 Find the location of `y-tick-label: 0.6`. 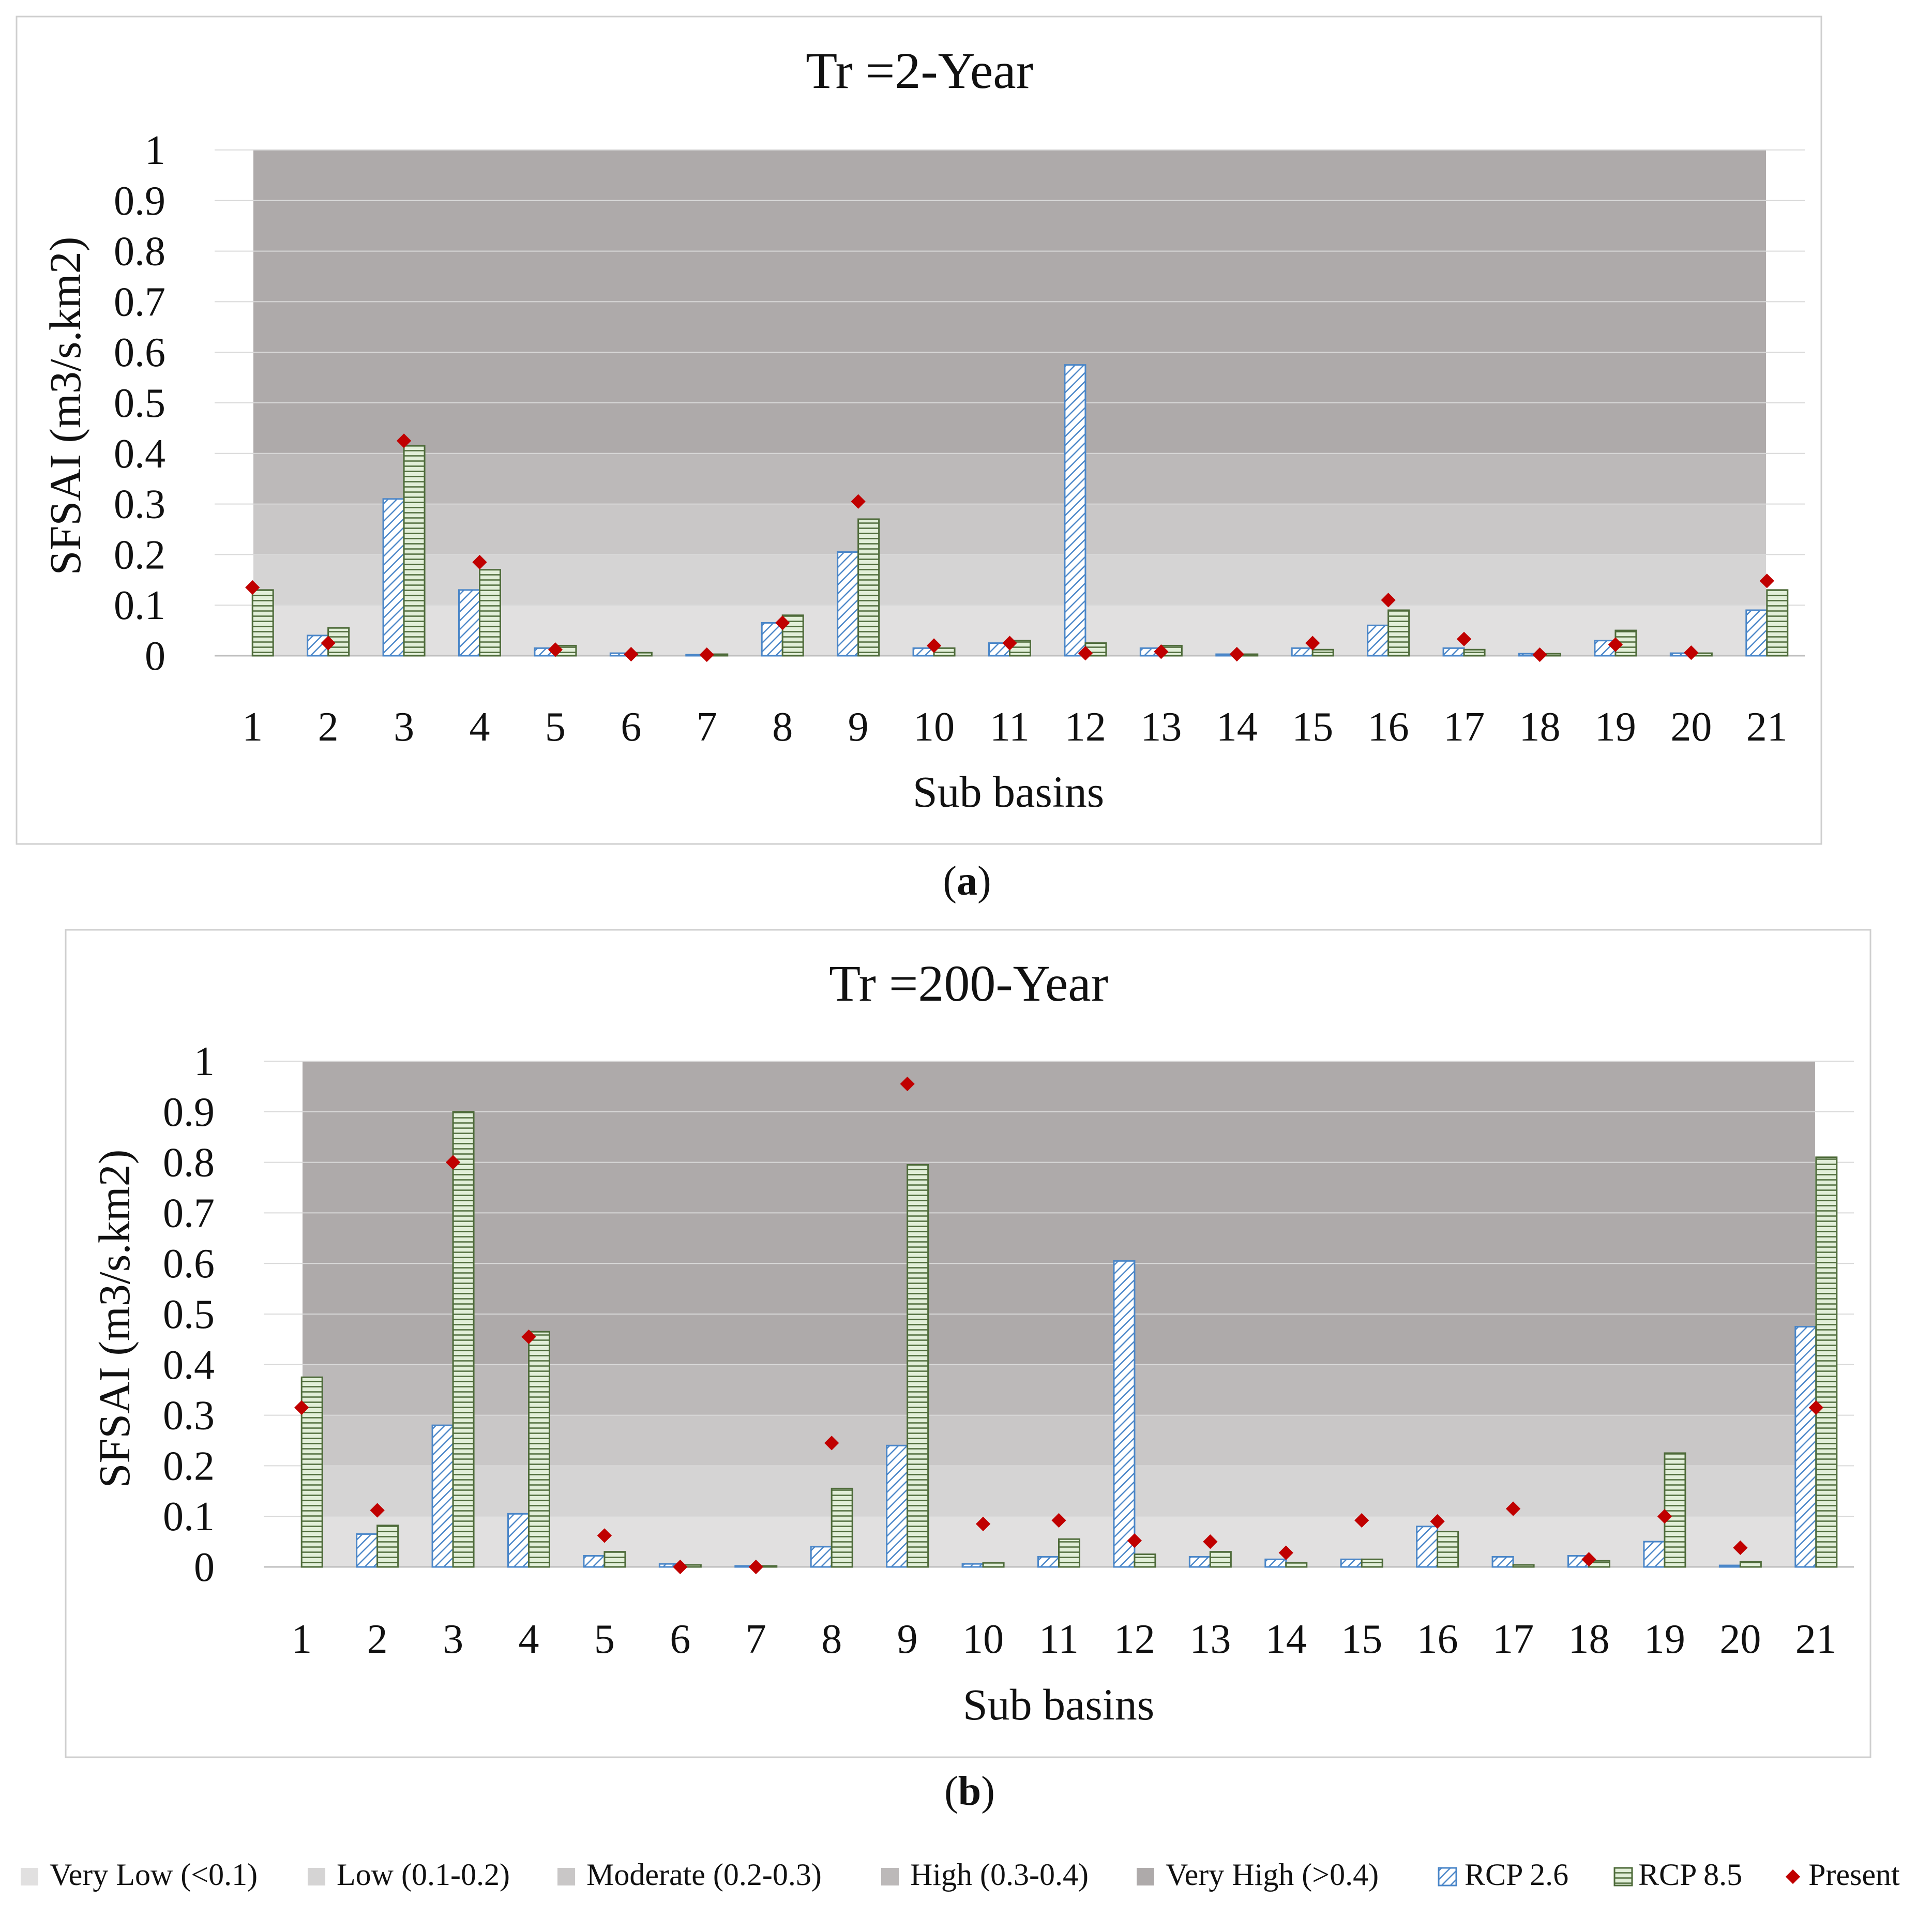

y-tick-label: 0.6 is located at coordinates (139, 352).